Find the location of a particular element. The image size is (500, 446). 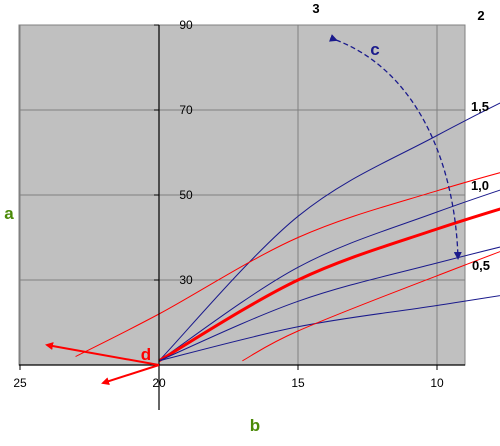

y-tick-label: 70 is located at coordinates (186, 110).